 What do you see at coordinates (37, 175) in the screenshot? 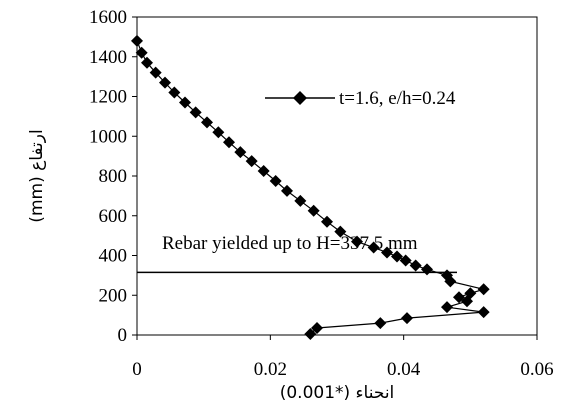
I see `y-axis-label: ارتفاع (mm)` at bounding box center [37, 175].